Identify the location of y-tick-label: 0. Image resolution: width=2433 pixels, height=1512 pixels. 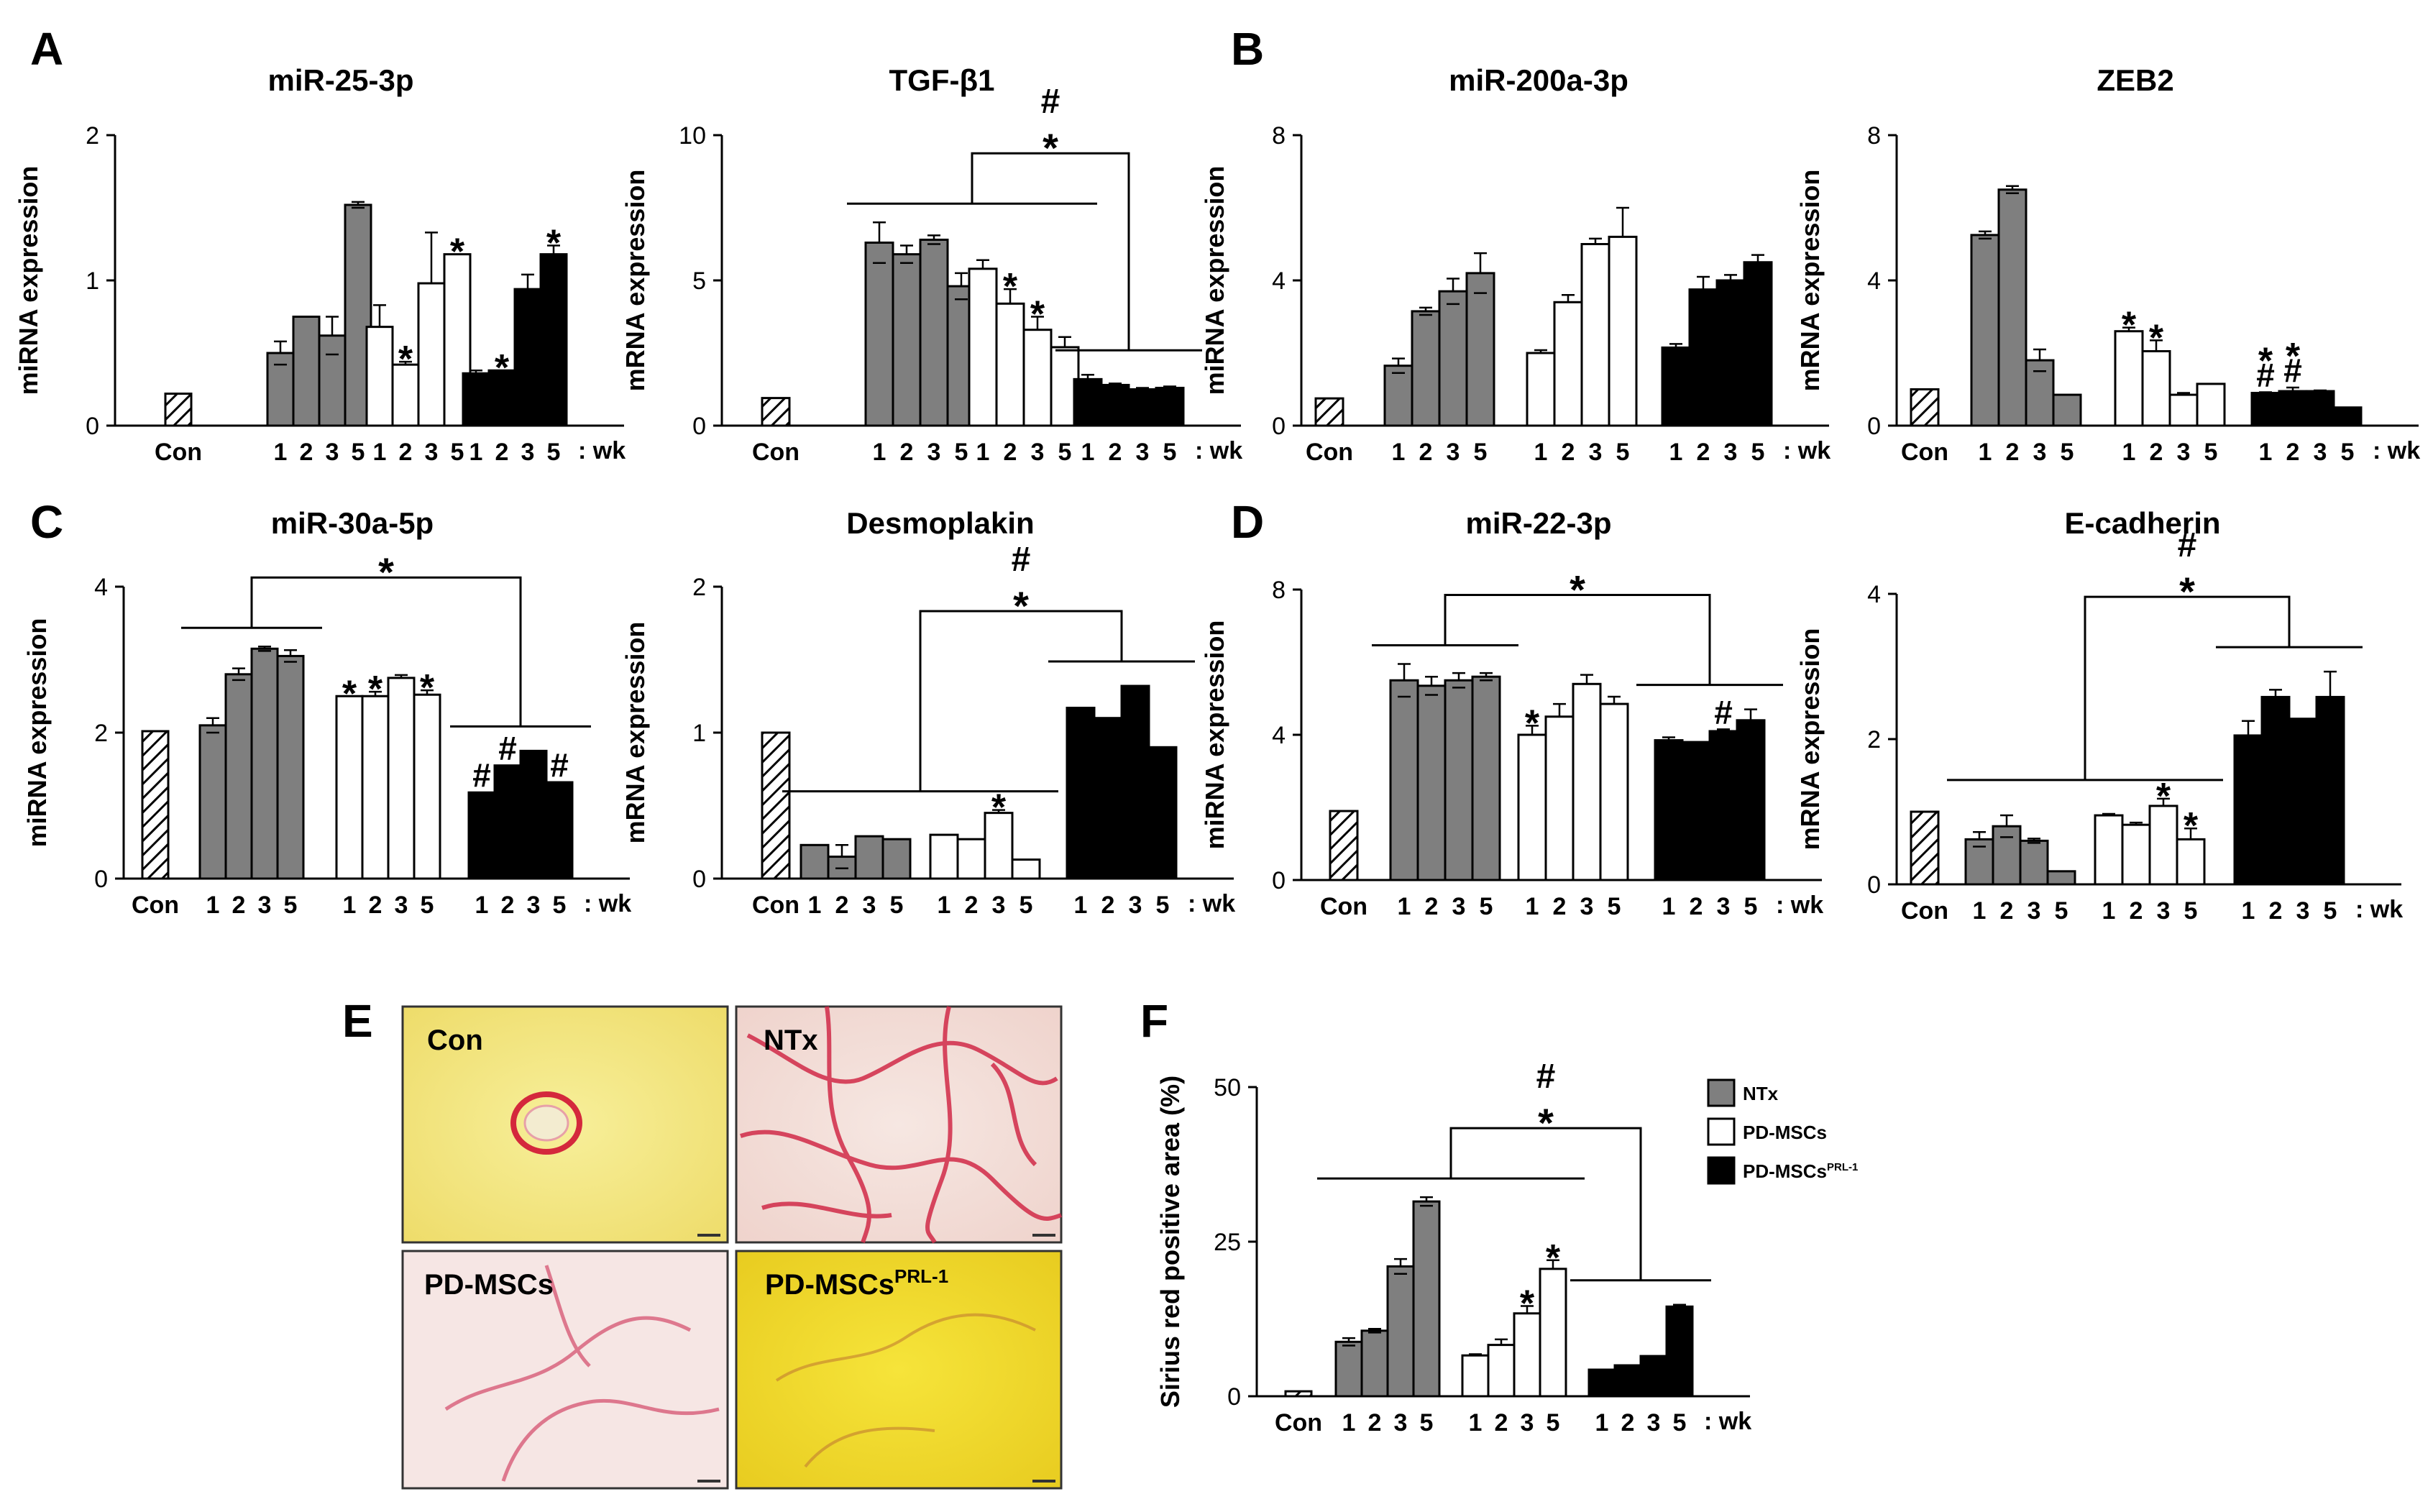
(1874, 885).